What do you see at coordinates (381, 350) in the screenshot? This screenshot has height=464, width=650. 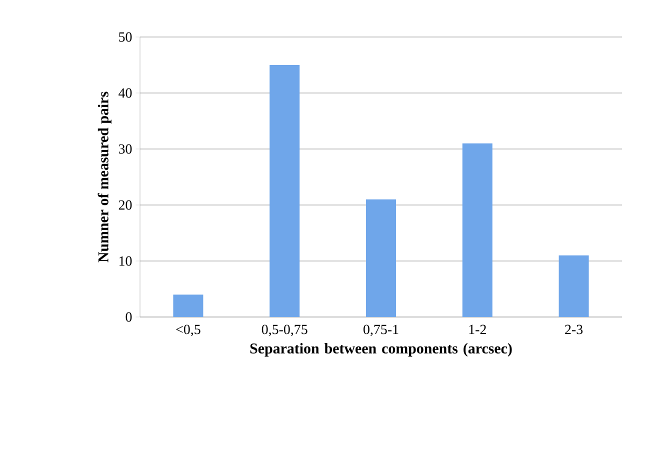 I see `x-axis-title: Separation between components (arcsec)` at bounding box center [381, 350].